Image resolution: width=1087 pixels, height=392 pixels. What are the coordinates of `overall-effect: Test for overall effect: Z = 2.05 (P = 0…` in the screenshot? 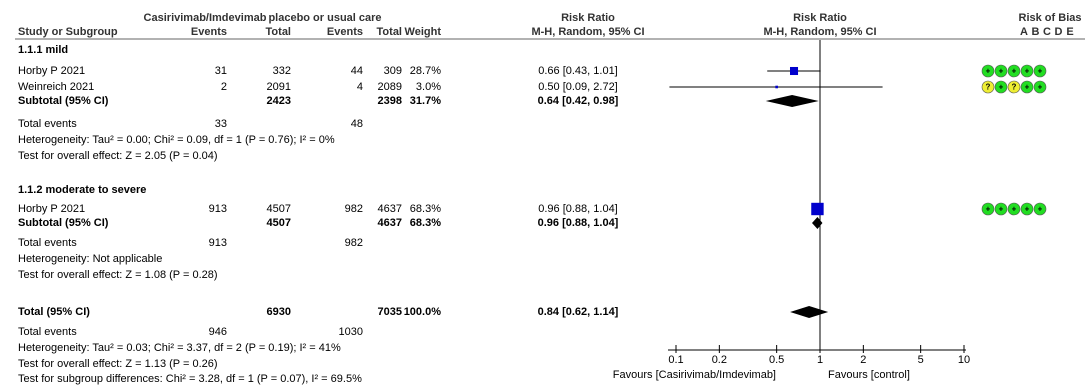 It's located at (118, 156).